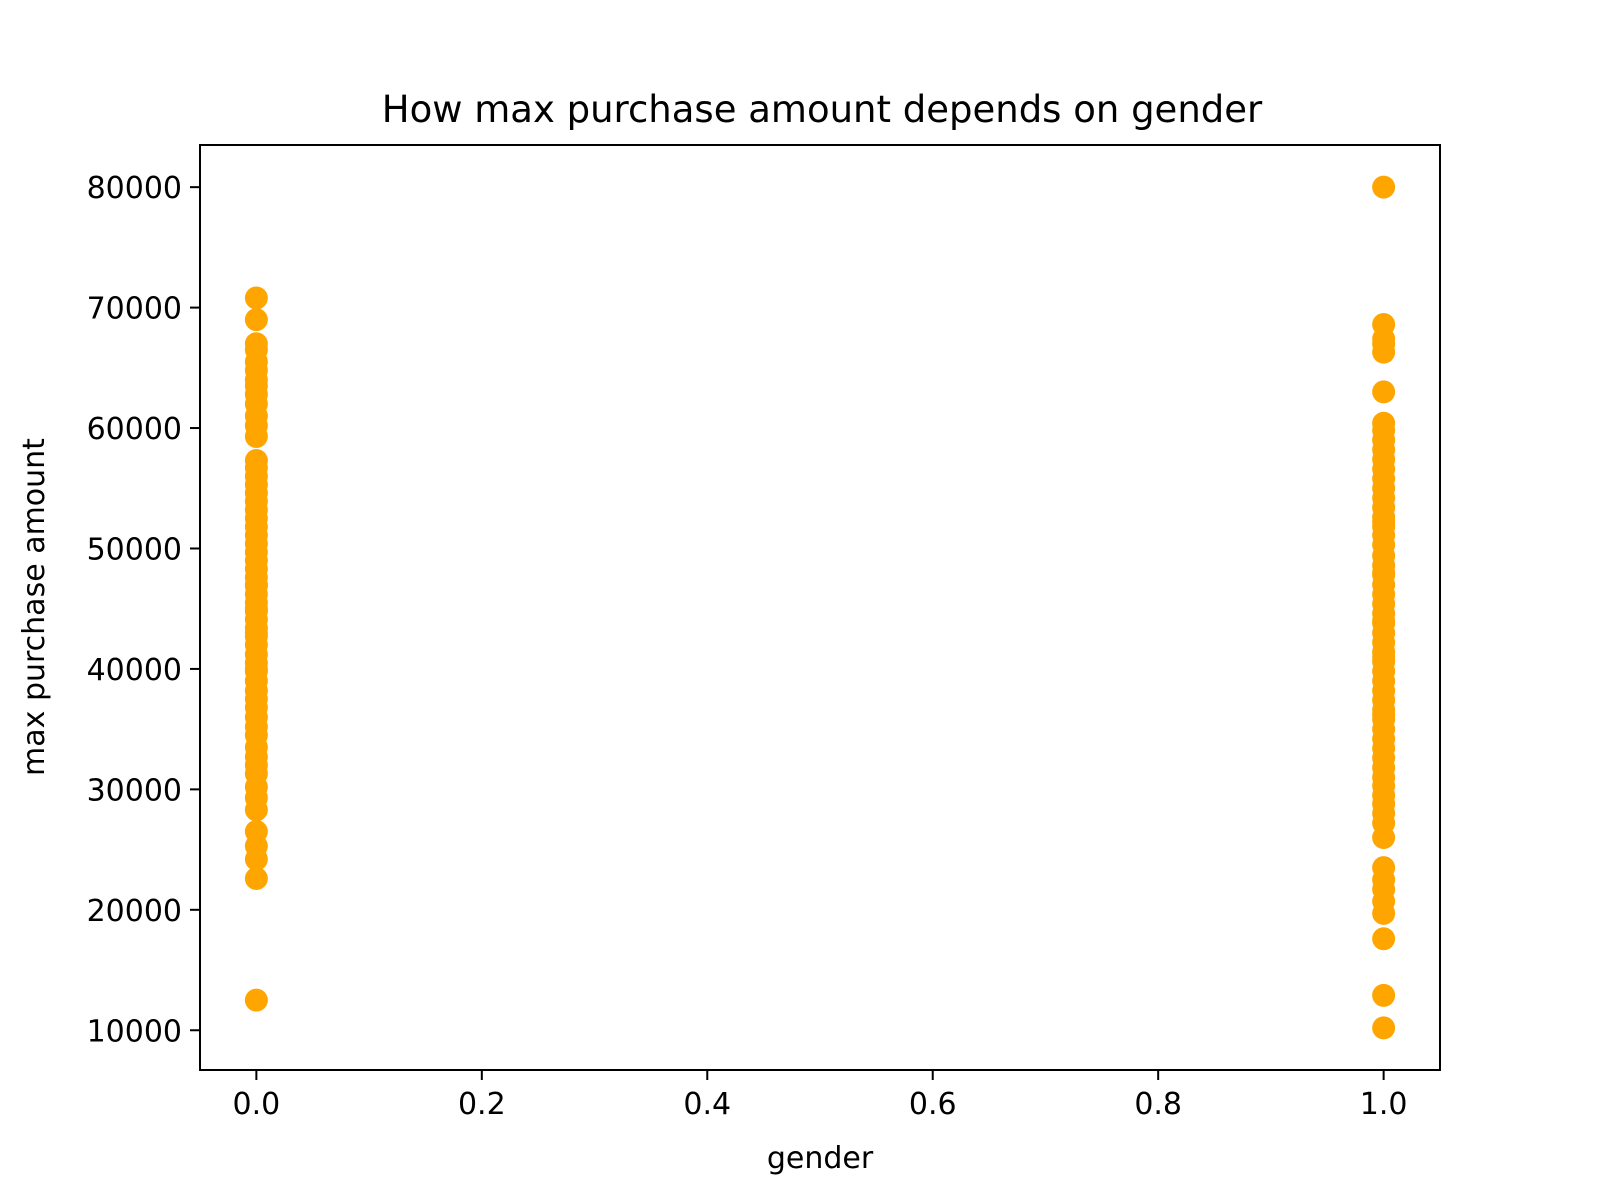  What do you see at coordinates (34, 607) in the screenshot?
I see `y-axis-label: max purchase amount` at bounding box center [34, 607].